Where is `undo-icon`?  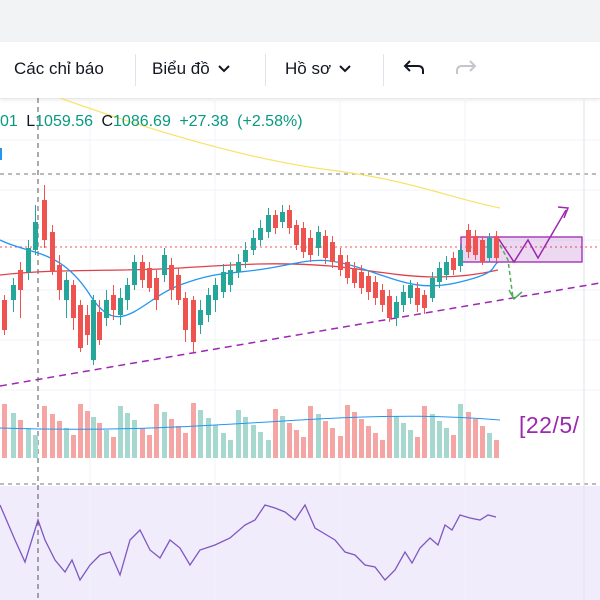 undo-icon is located at coordinates (414, 69).